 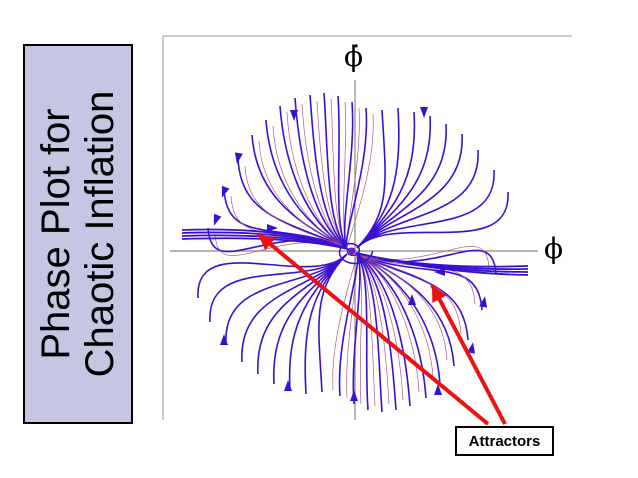 I want to click on pointer-left-attractor-arrowhead-icon, so click(x=267, y=242).